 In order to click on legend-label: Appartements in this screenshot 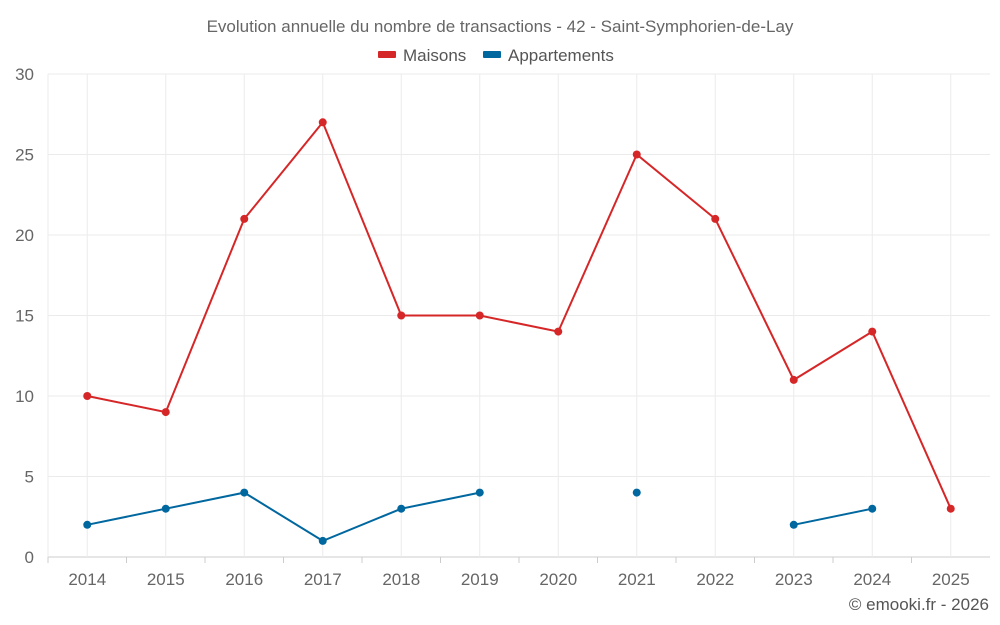, I will do `click(561, 55)`.